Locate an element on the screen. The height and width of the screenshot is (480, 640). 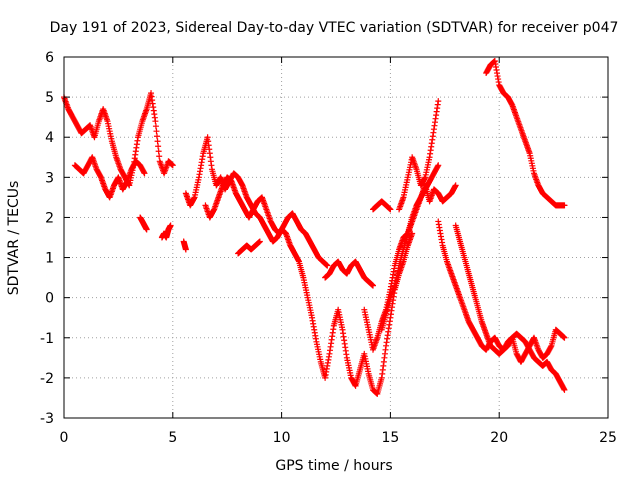
series-track-e is located at coordinates (184, 245).